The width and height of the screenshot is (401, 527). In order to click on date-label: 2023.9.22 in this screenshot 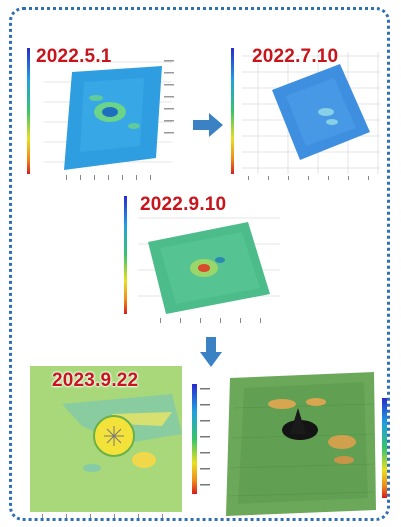, I will do `click(95, 380)`.